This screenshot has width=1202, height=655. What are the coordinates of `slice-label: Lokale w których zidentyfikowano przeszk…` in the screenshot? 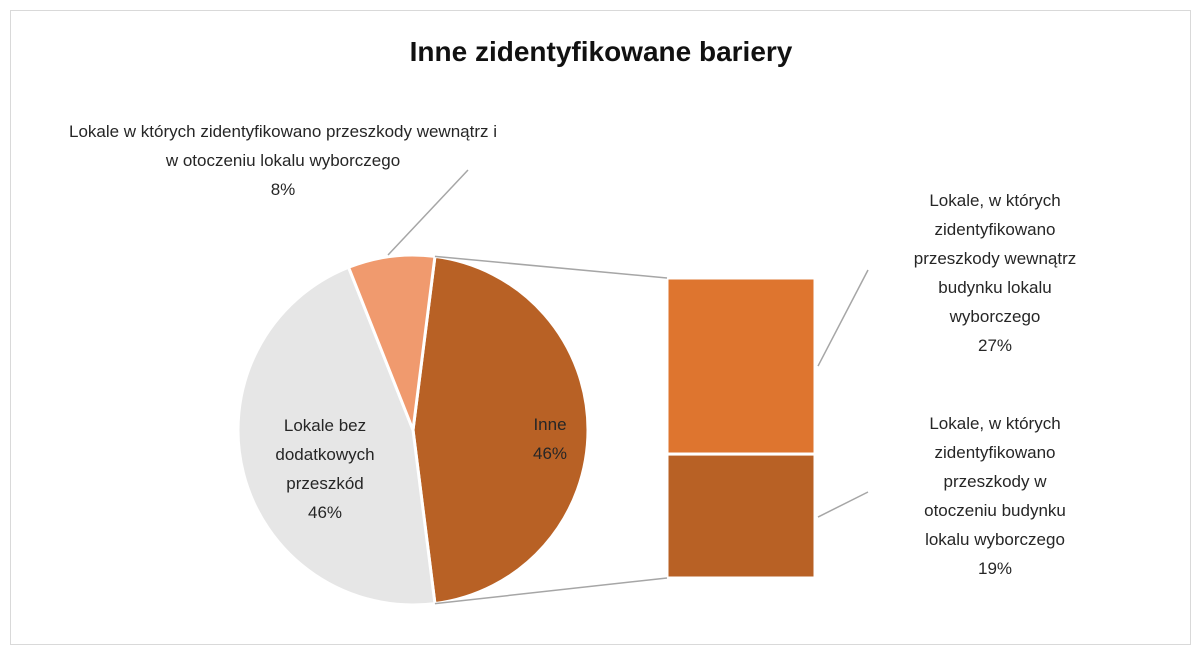 It's located at (283, 160).